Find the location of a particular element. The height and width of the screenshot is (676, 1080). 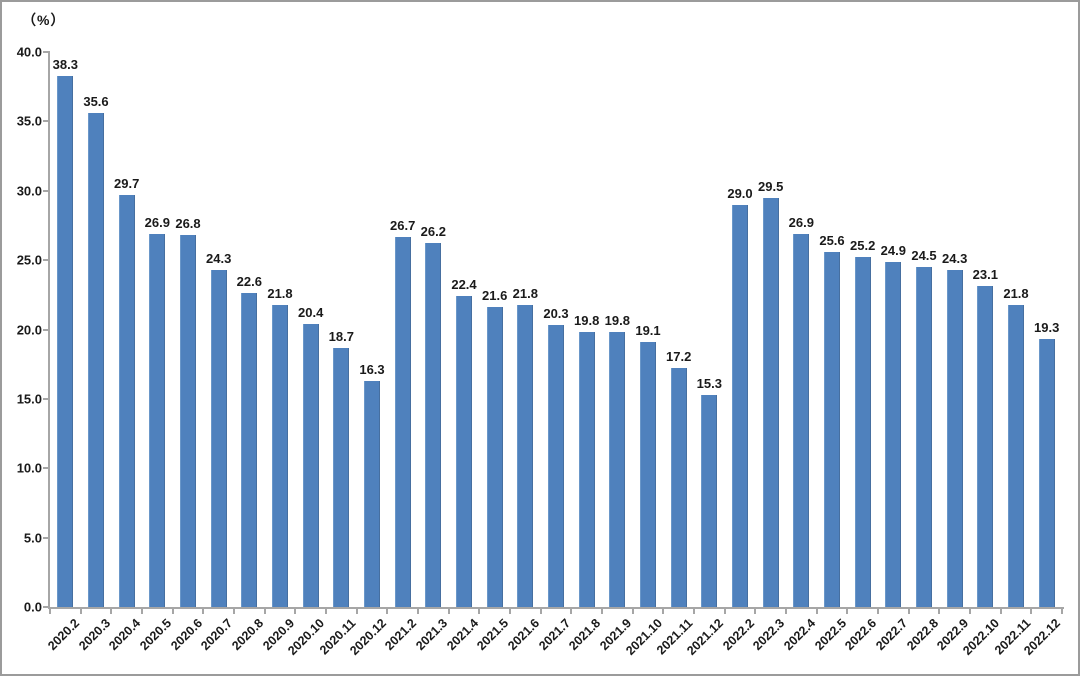

bar-value-label: 16.3 is located at coordinates (372, 369).